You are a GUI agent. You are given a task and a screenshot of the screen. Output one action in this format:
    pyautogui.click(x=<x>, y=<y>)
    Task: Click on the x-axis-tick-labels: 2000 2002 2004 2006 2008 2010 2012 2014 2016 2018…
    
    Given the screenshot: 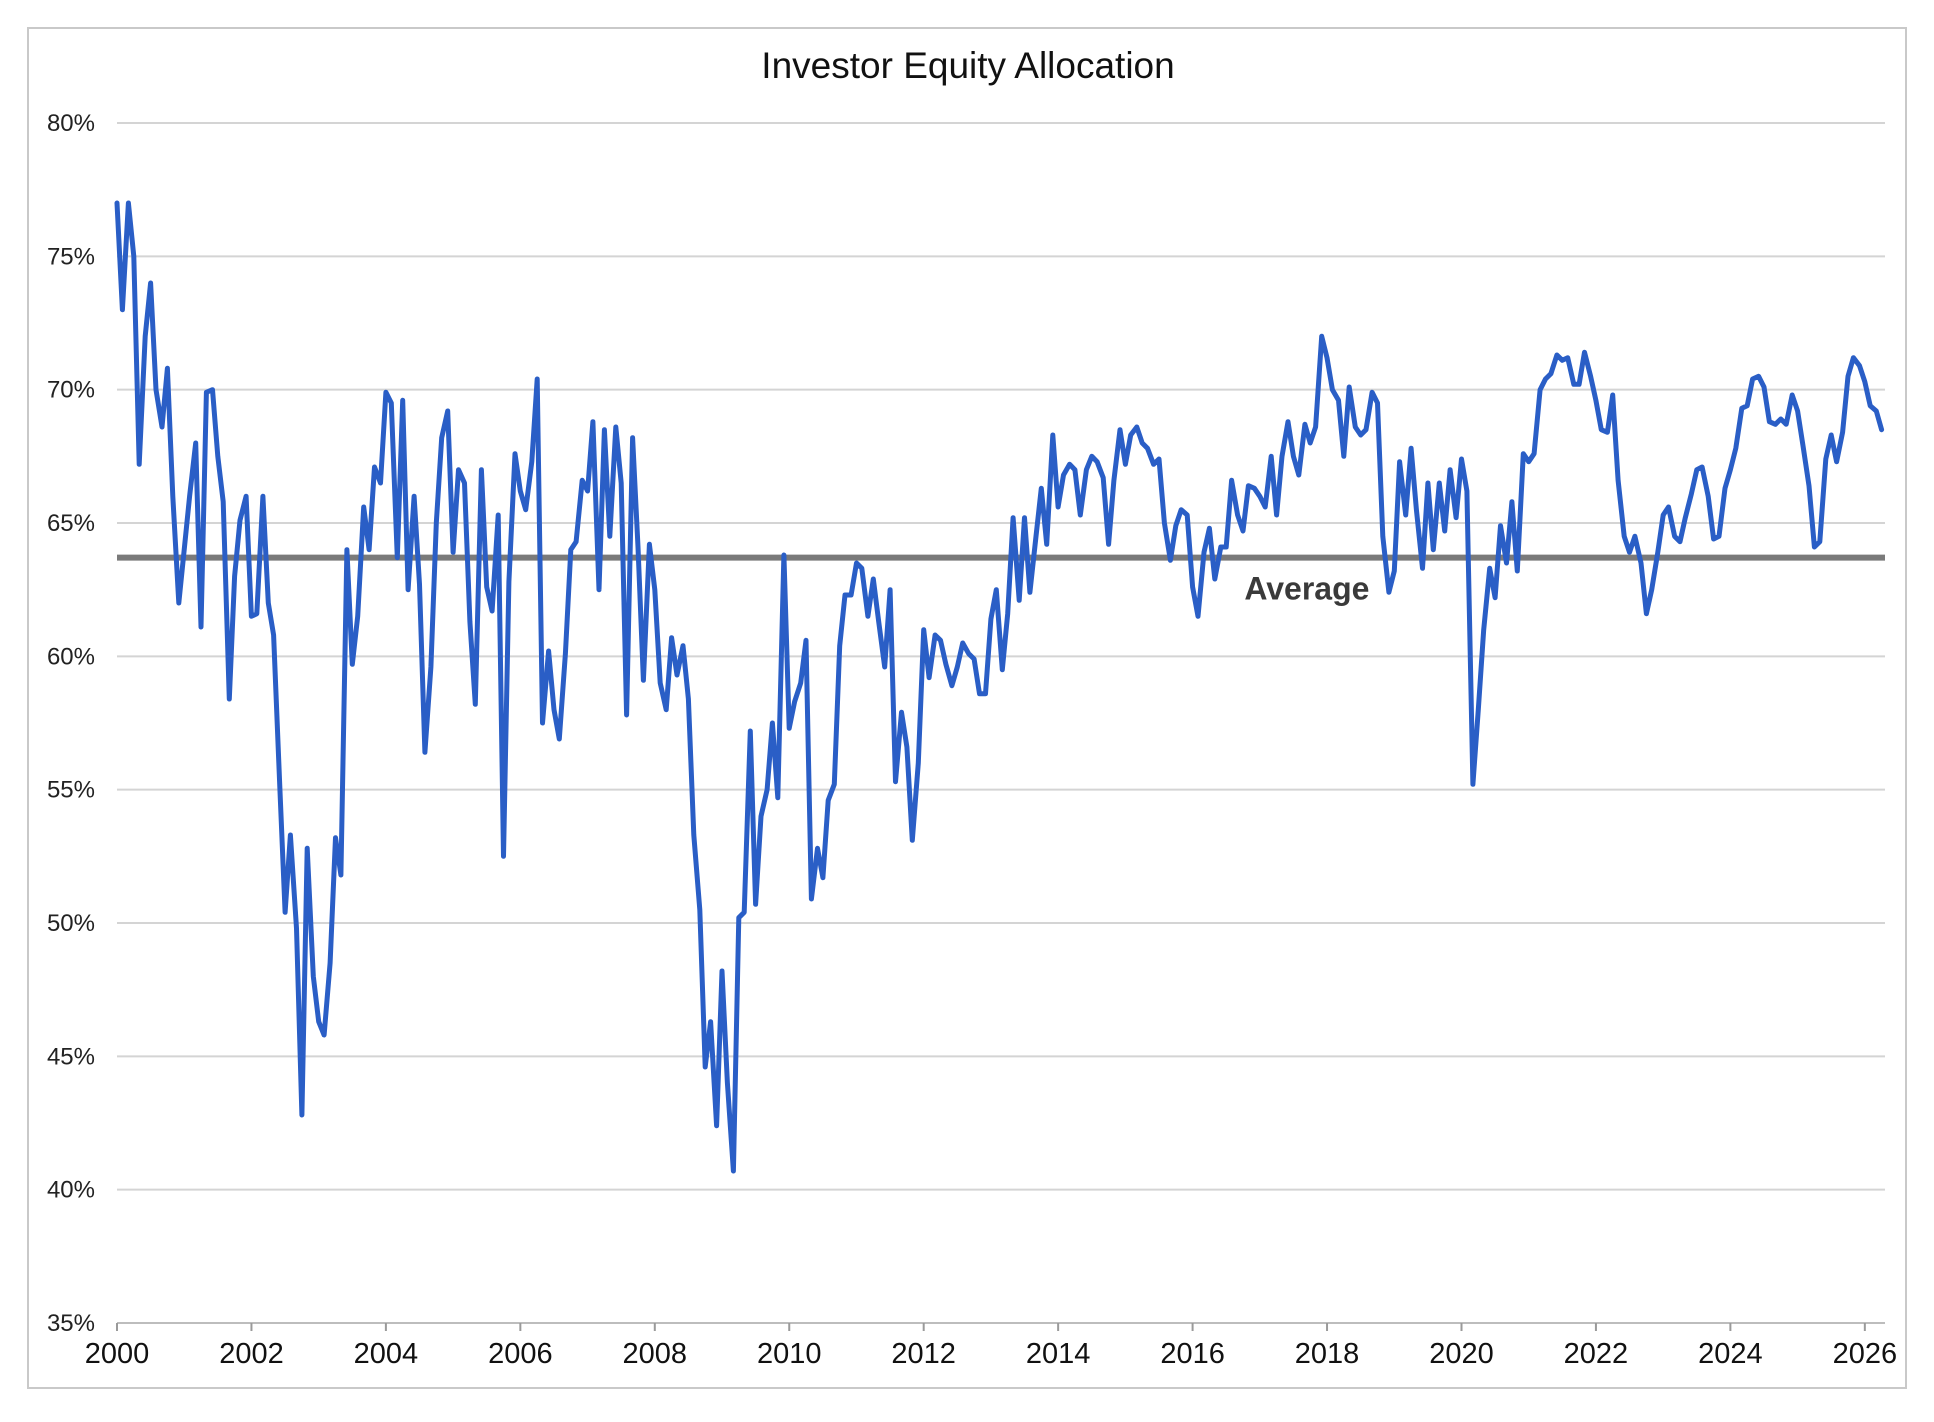 What is the action you would take?
    pyautogui.click(x=991, y=1354)
    